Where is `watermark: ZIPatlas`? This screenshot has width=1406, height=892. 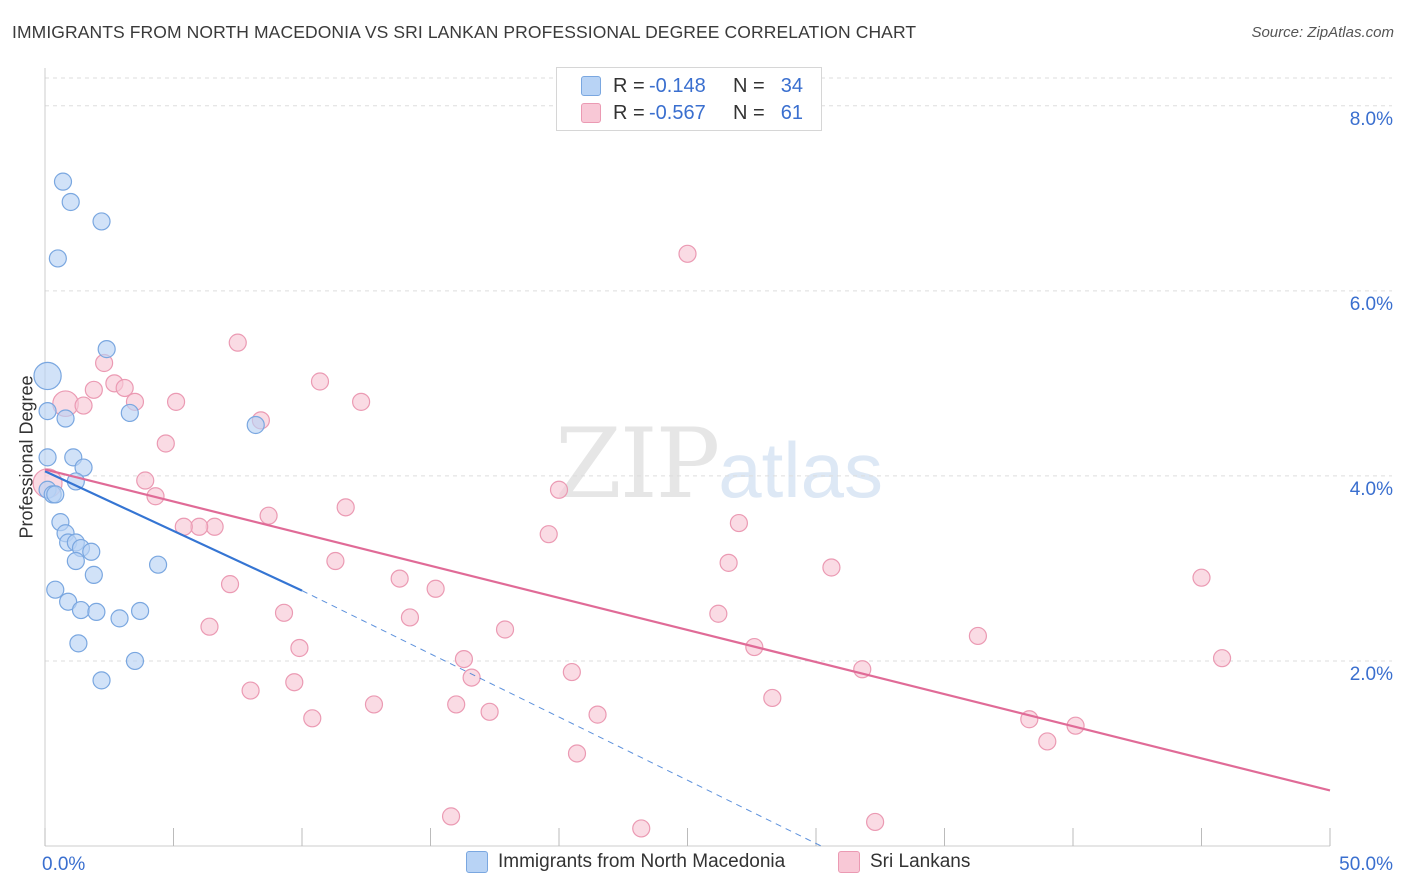 watermark: ZIPatlas is located at coordinates (719, 464).